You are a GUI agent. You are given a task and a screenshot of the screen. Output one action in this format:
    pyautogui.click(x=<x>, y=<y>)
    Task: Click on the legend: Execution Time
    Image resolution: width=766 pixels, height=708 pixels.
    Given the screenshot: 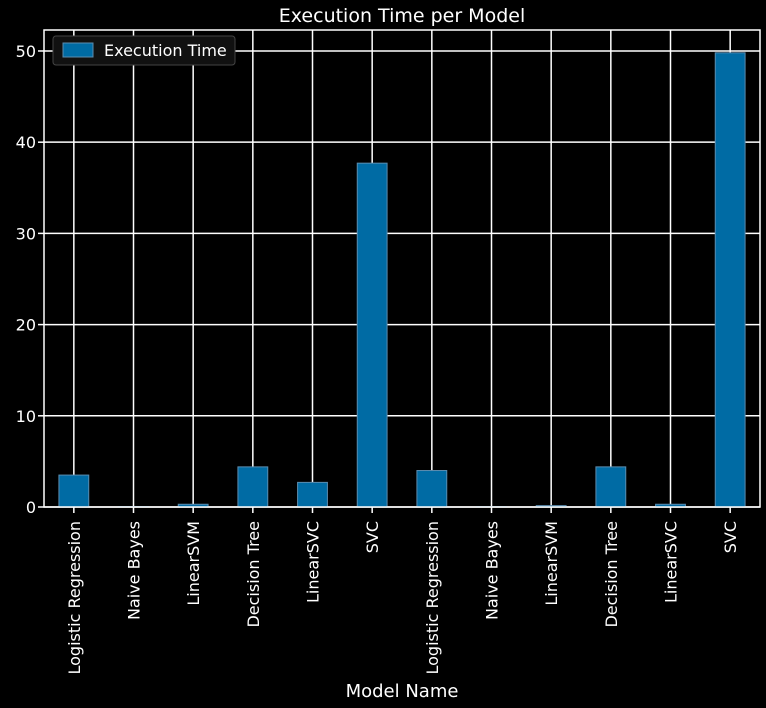 What is the action you would take?
    pyautogui.click(x=144, y=50)
    